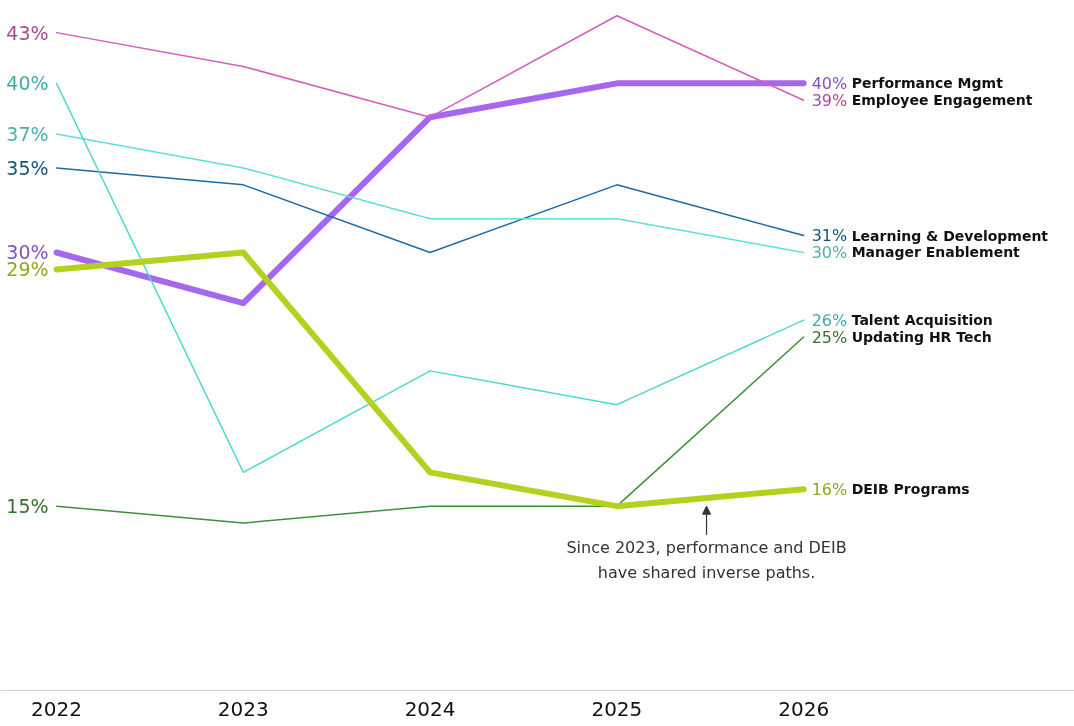  Describe the element at coordinates (430, 708) in the screenshot. I see `x-tick-label: 2024` at that location.